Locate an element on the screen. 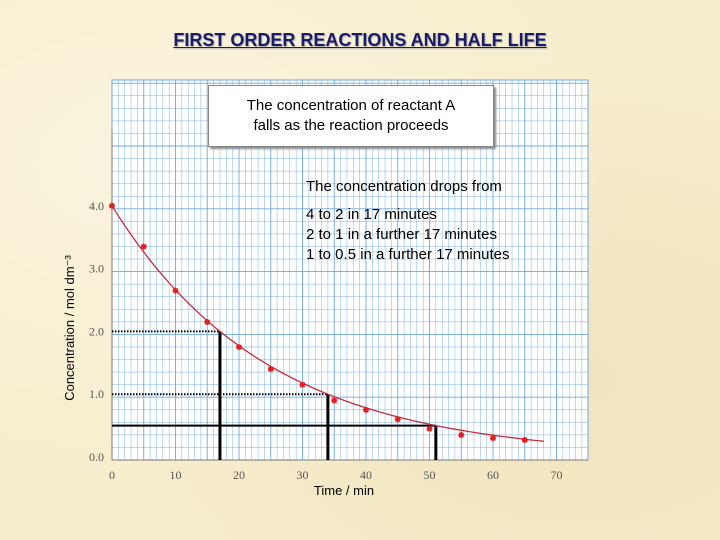 The height and width of the screenshot is (540, 720). x-tick-label: 50 is located at coordinates (430, 475).